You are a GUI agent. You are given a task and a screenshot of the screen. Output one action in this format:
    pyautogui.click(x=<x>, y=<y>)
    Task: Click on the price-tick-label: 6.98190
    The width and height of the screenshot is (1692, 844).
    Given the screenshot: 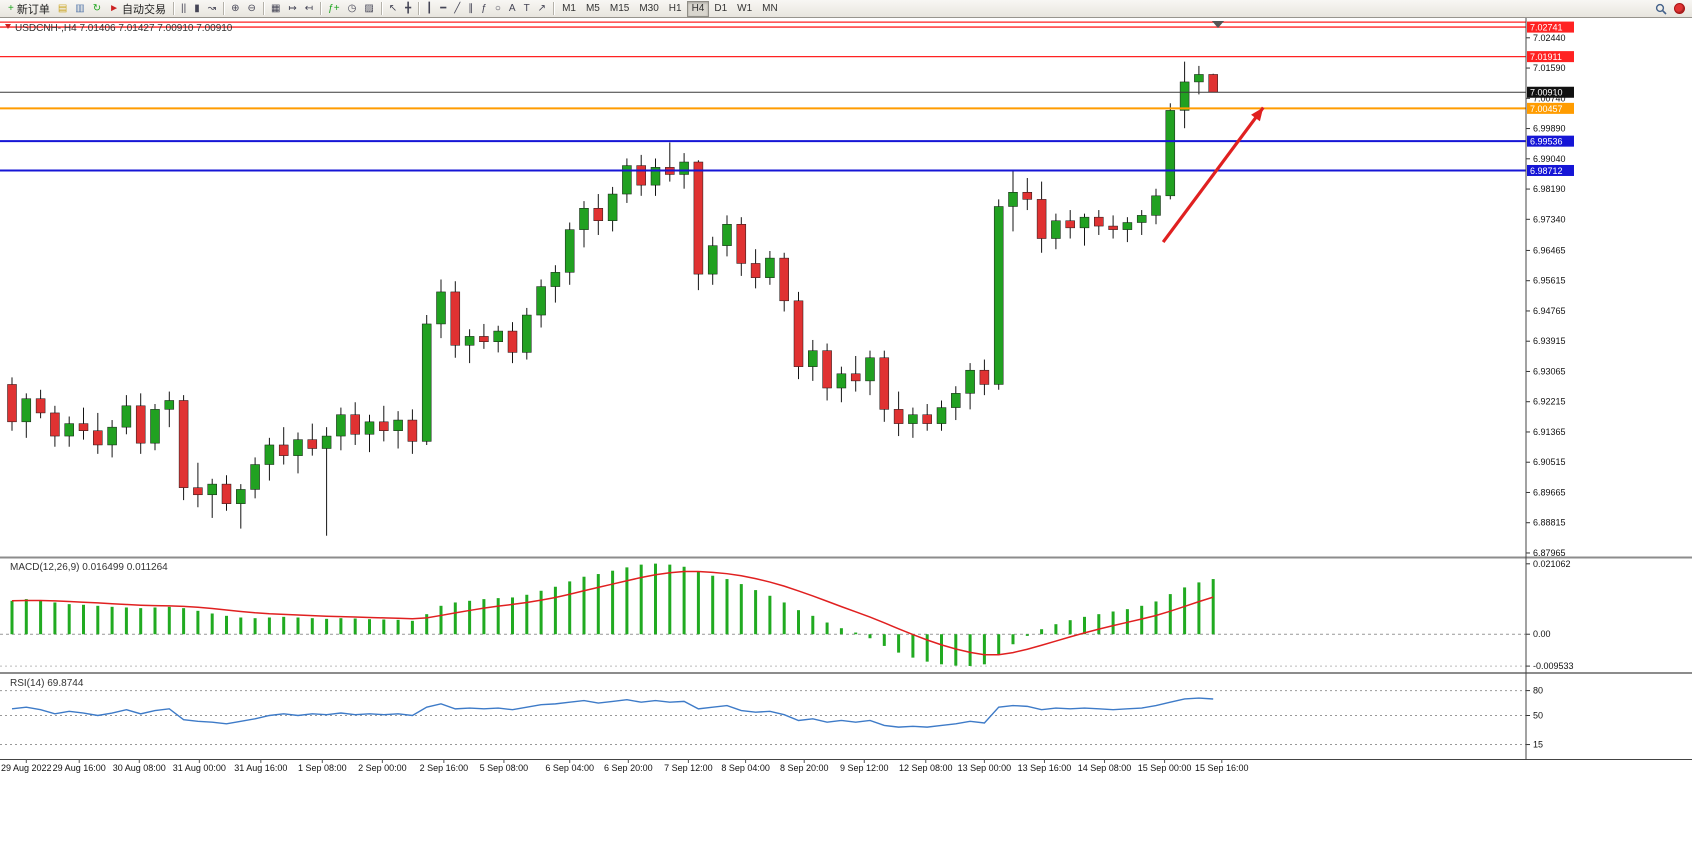 What is the action you would take?
    pyautogui.click(x=1549, y=189)
    